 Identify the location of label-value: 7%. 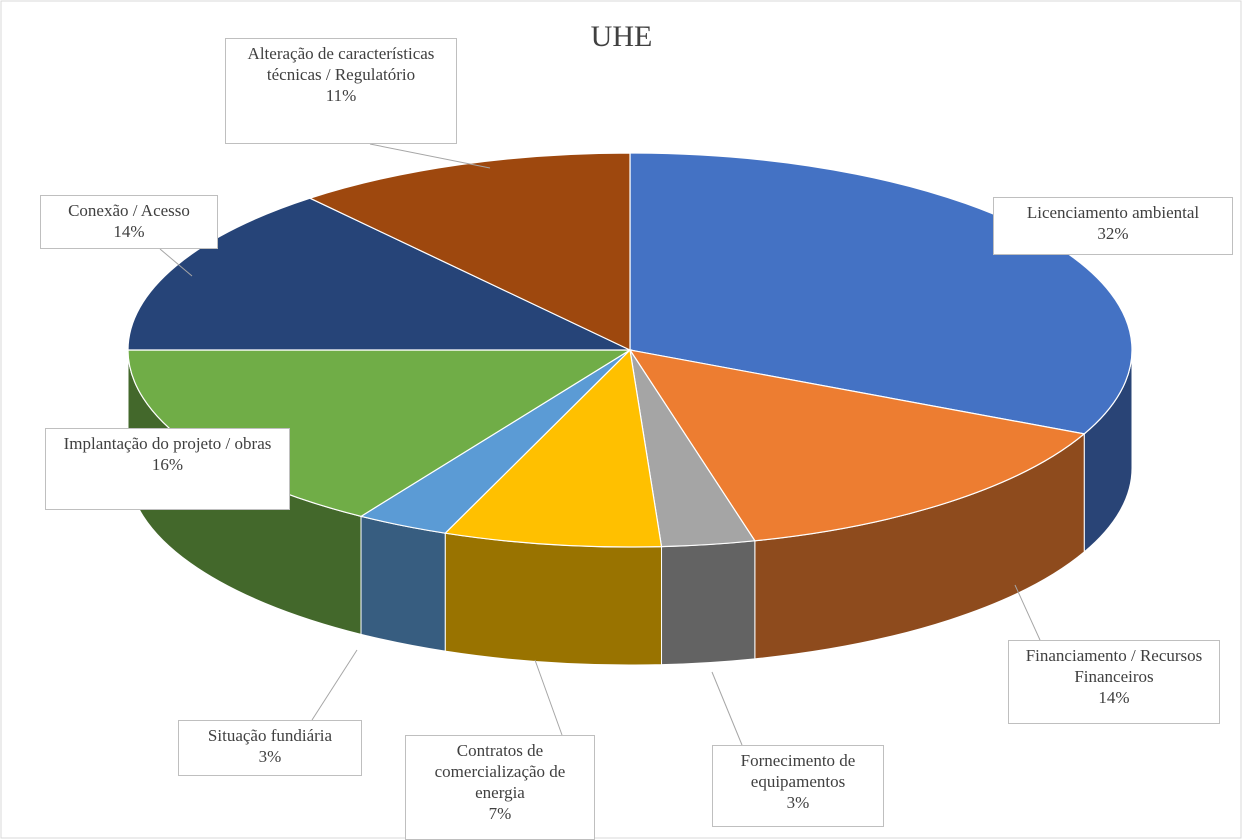
(500, 813).